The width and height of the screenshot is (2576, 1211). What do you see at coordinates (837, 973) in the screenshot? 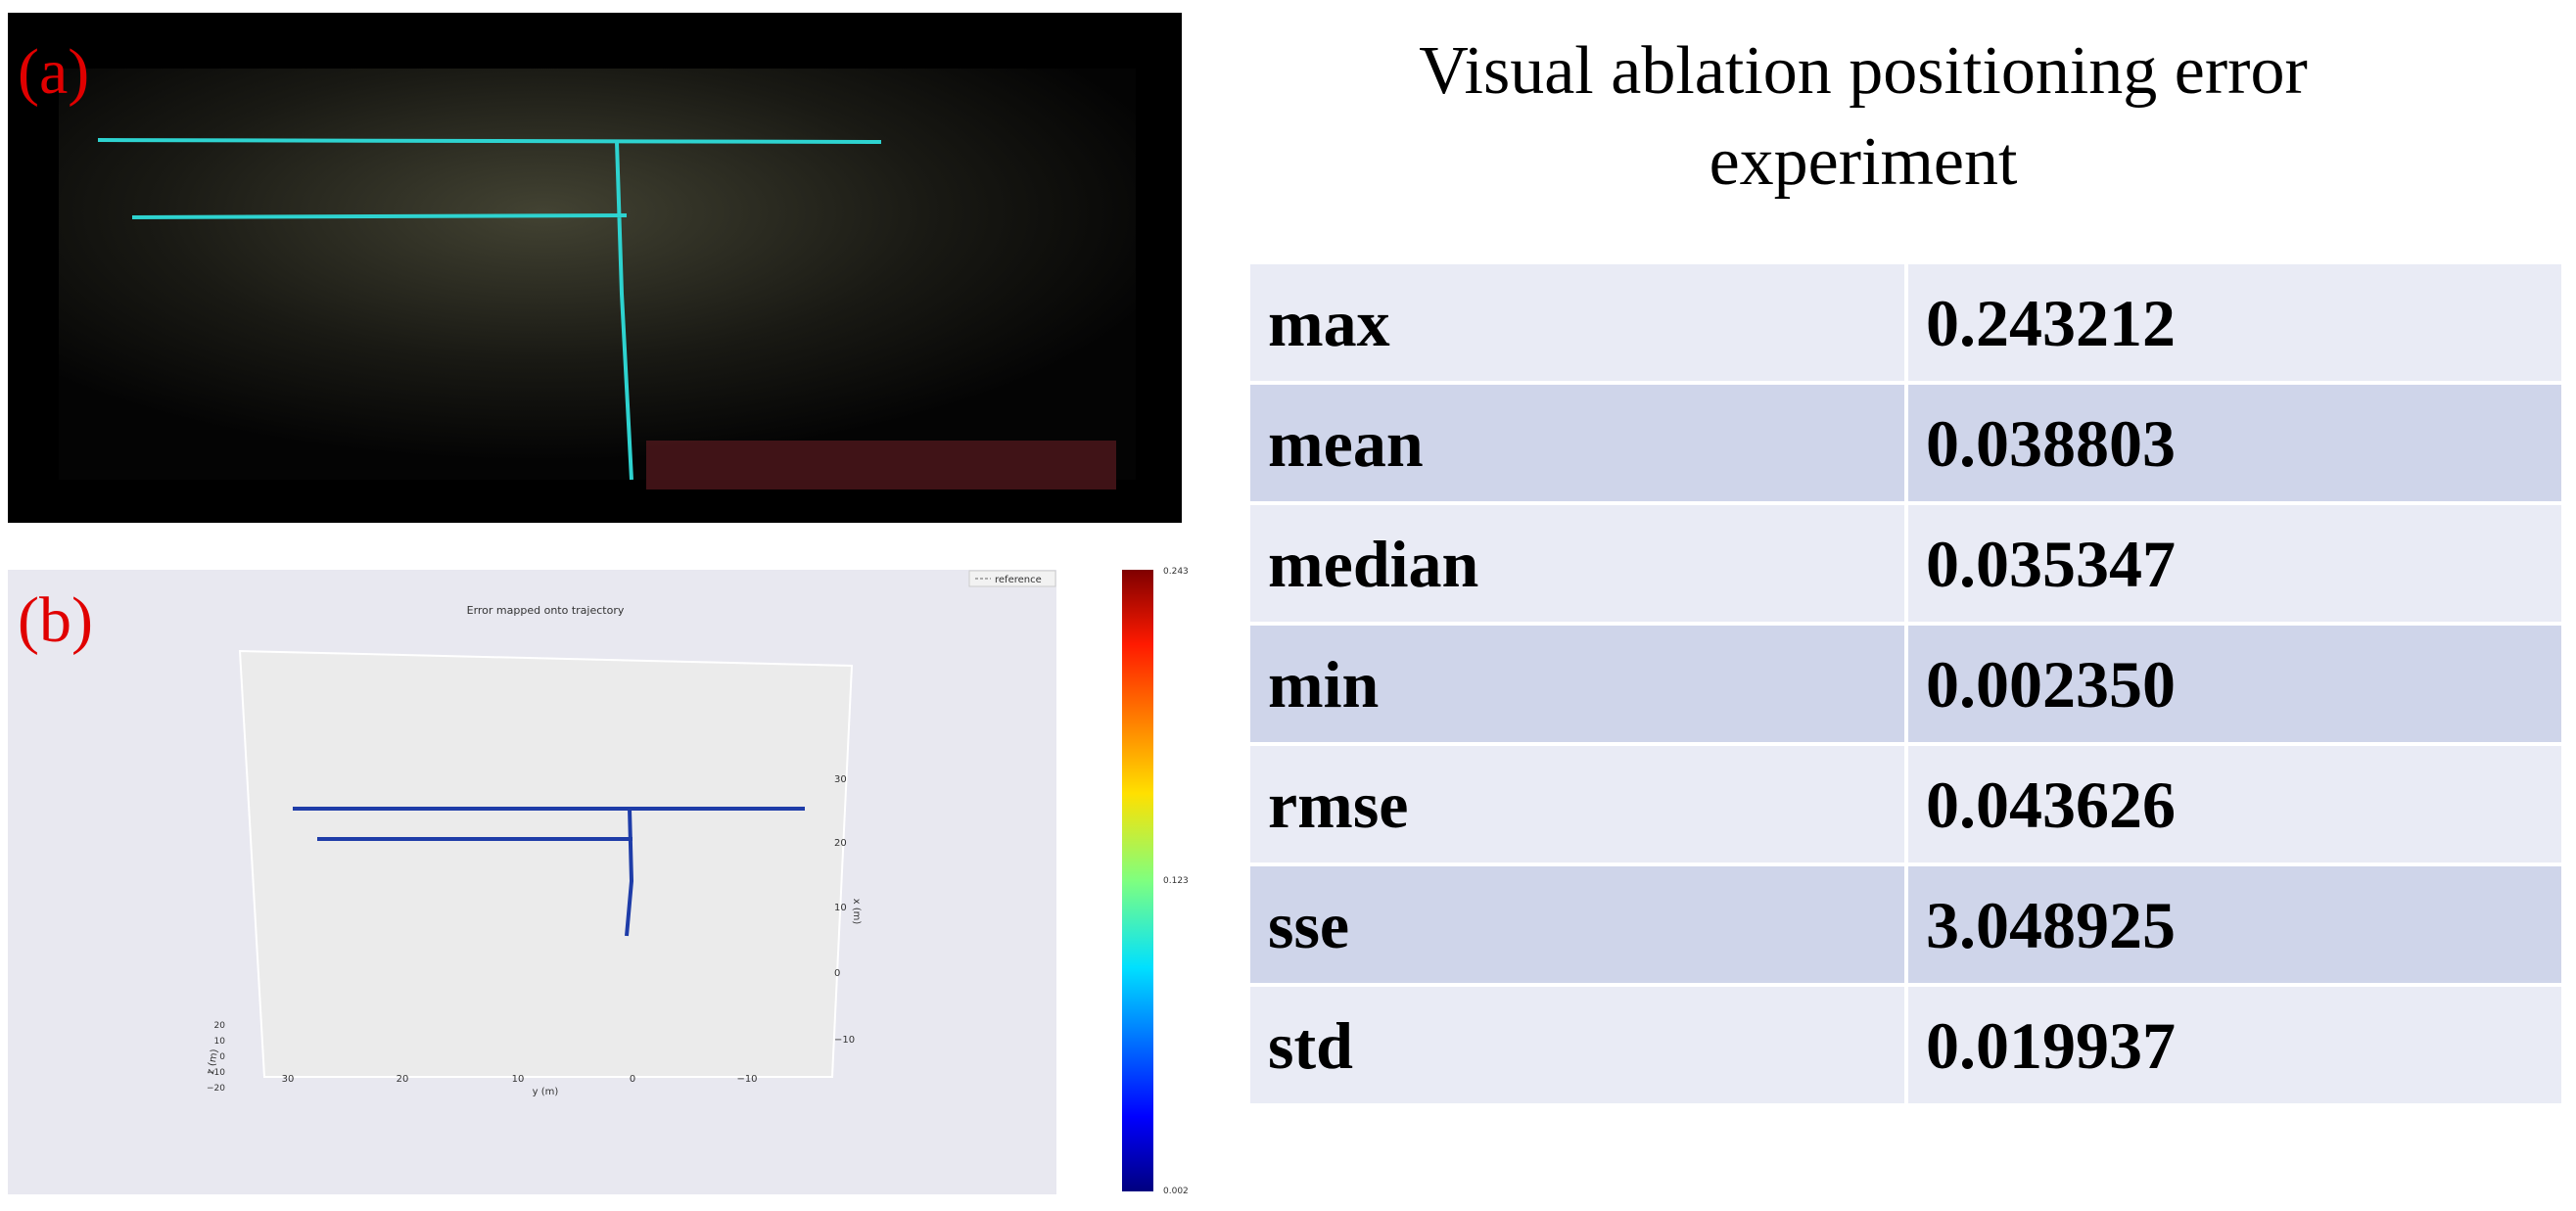
I see `y-tick-label: 0` at bounding box center [837, 973].